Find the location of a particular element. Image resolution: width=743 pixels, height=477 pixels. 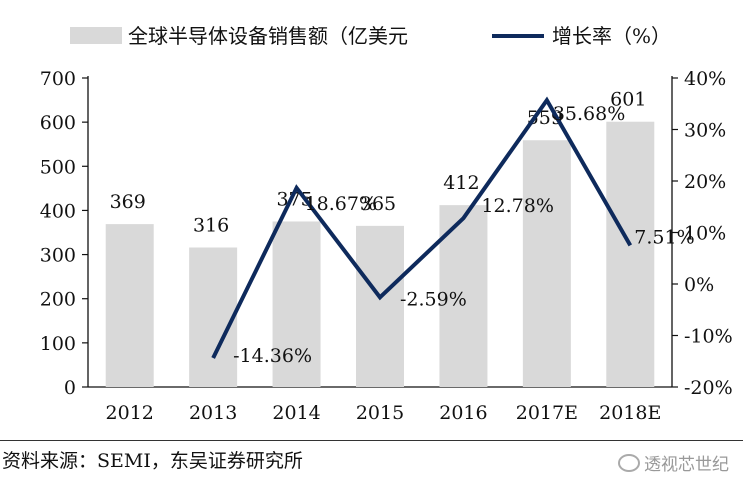

watermark-text: 透视芯世纪 is located at coordinates (686, 465).